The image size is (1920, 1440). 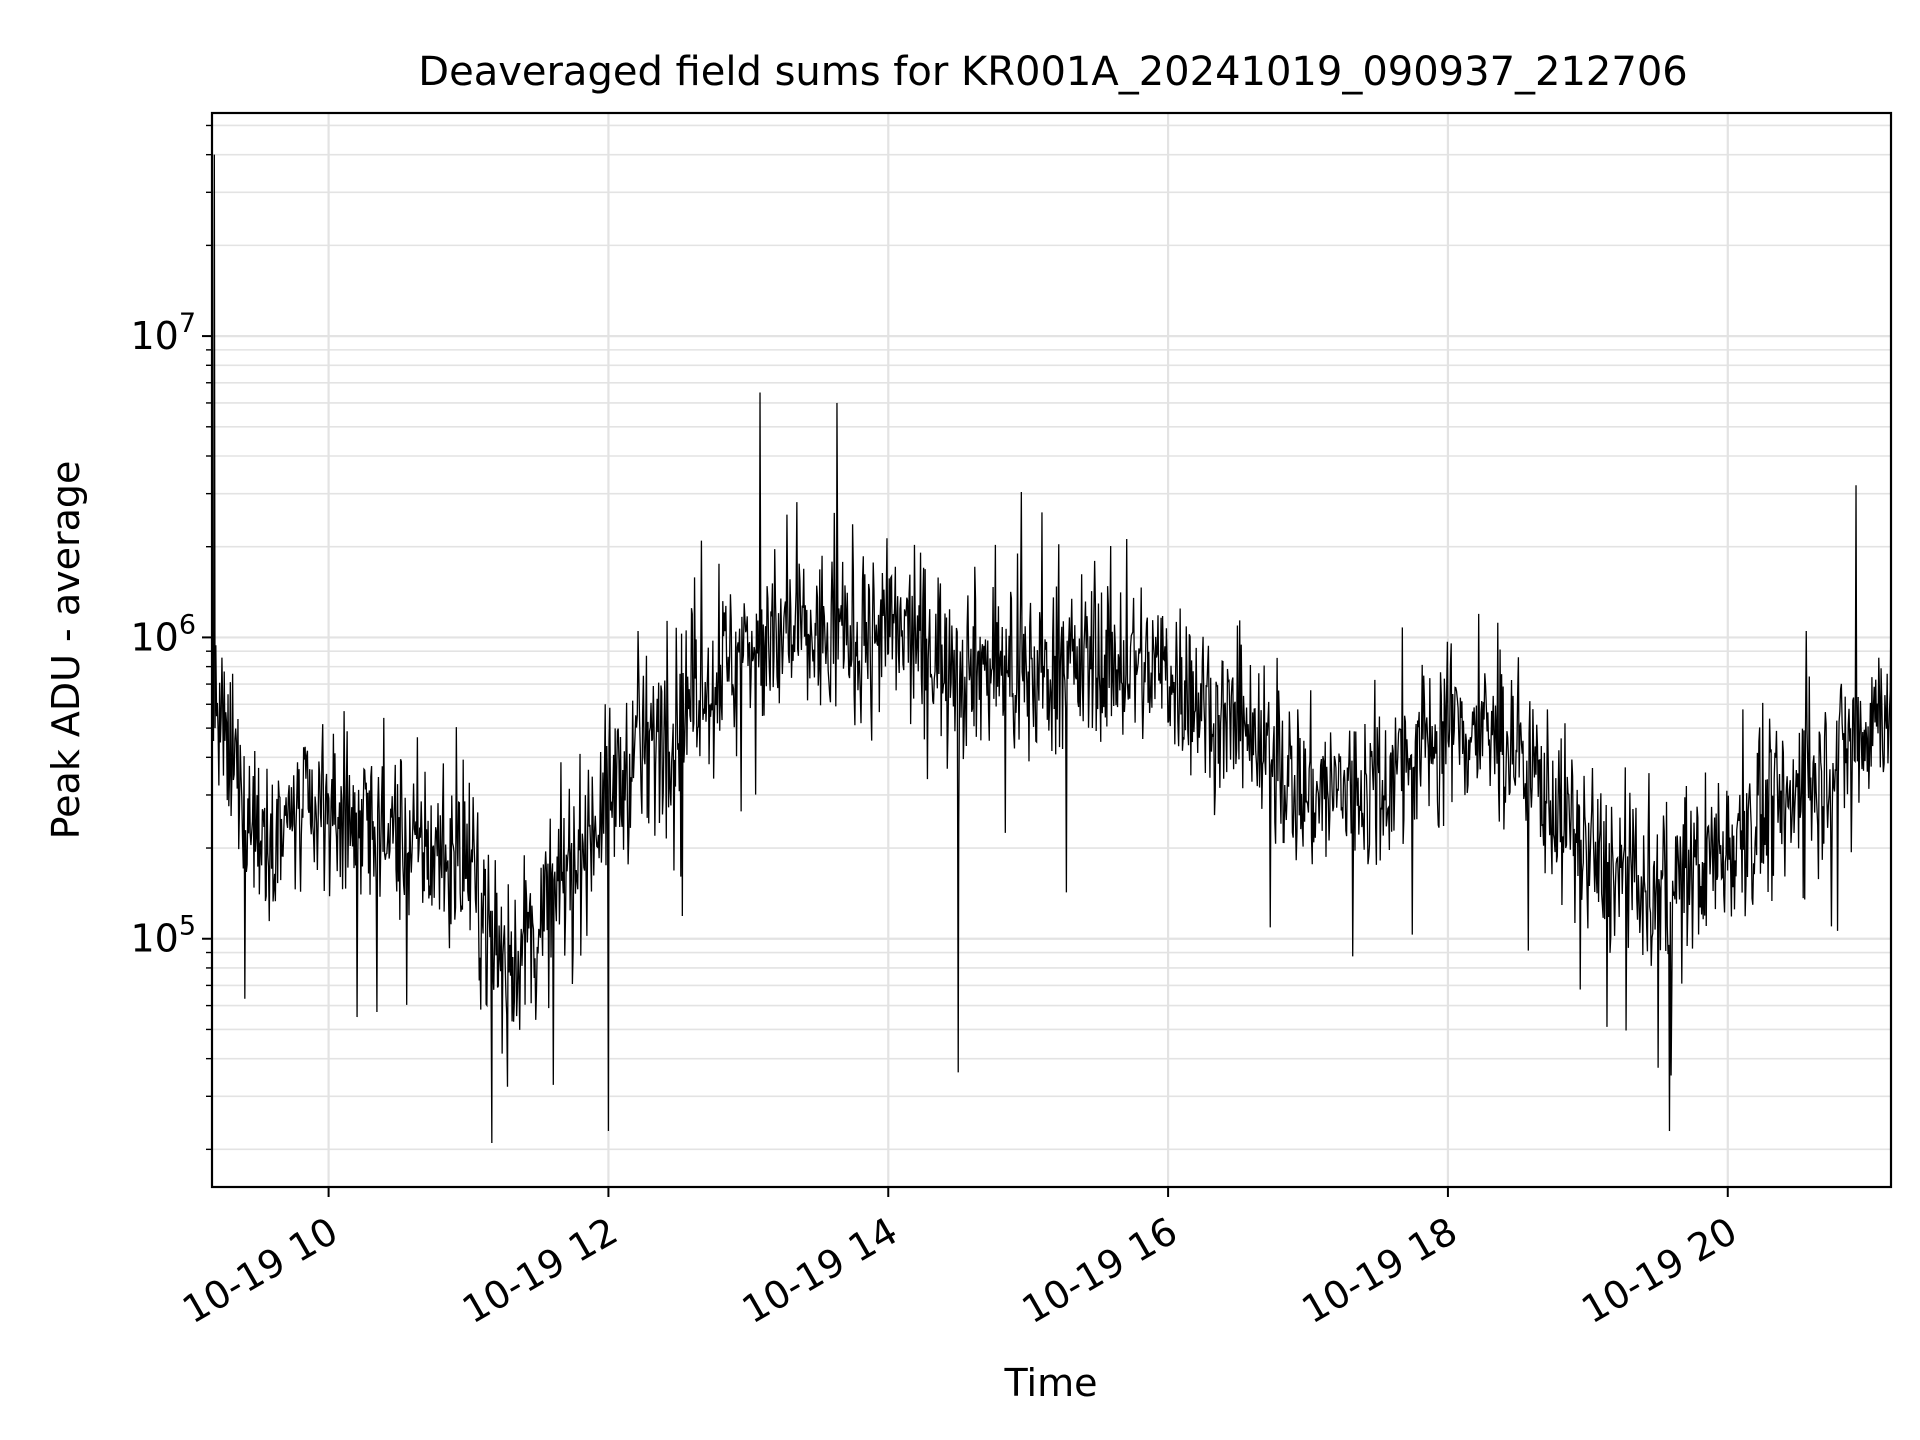 What do you see at coordinates (66, 650) in the screenshot?
I see `y-axis-title: Peak ADU - average` at bounding box center [66, 650].